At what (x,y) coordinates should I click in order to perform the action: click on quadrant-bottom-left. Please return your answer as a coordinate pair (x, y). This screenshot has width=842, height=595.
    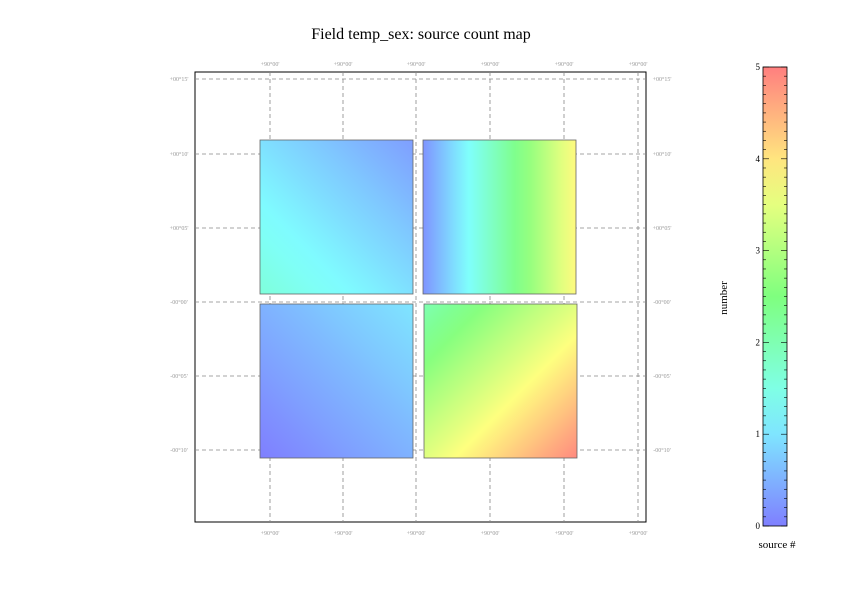
    Looking at the image, I should click on (336, 381).